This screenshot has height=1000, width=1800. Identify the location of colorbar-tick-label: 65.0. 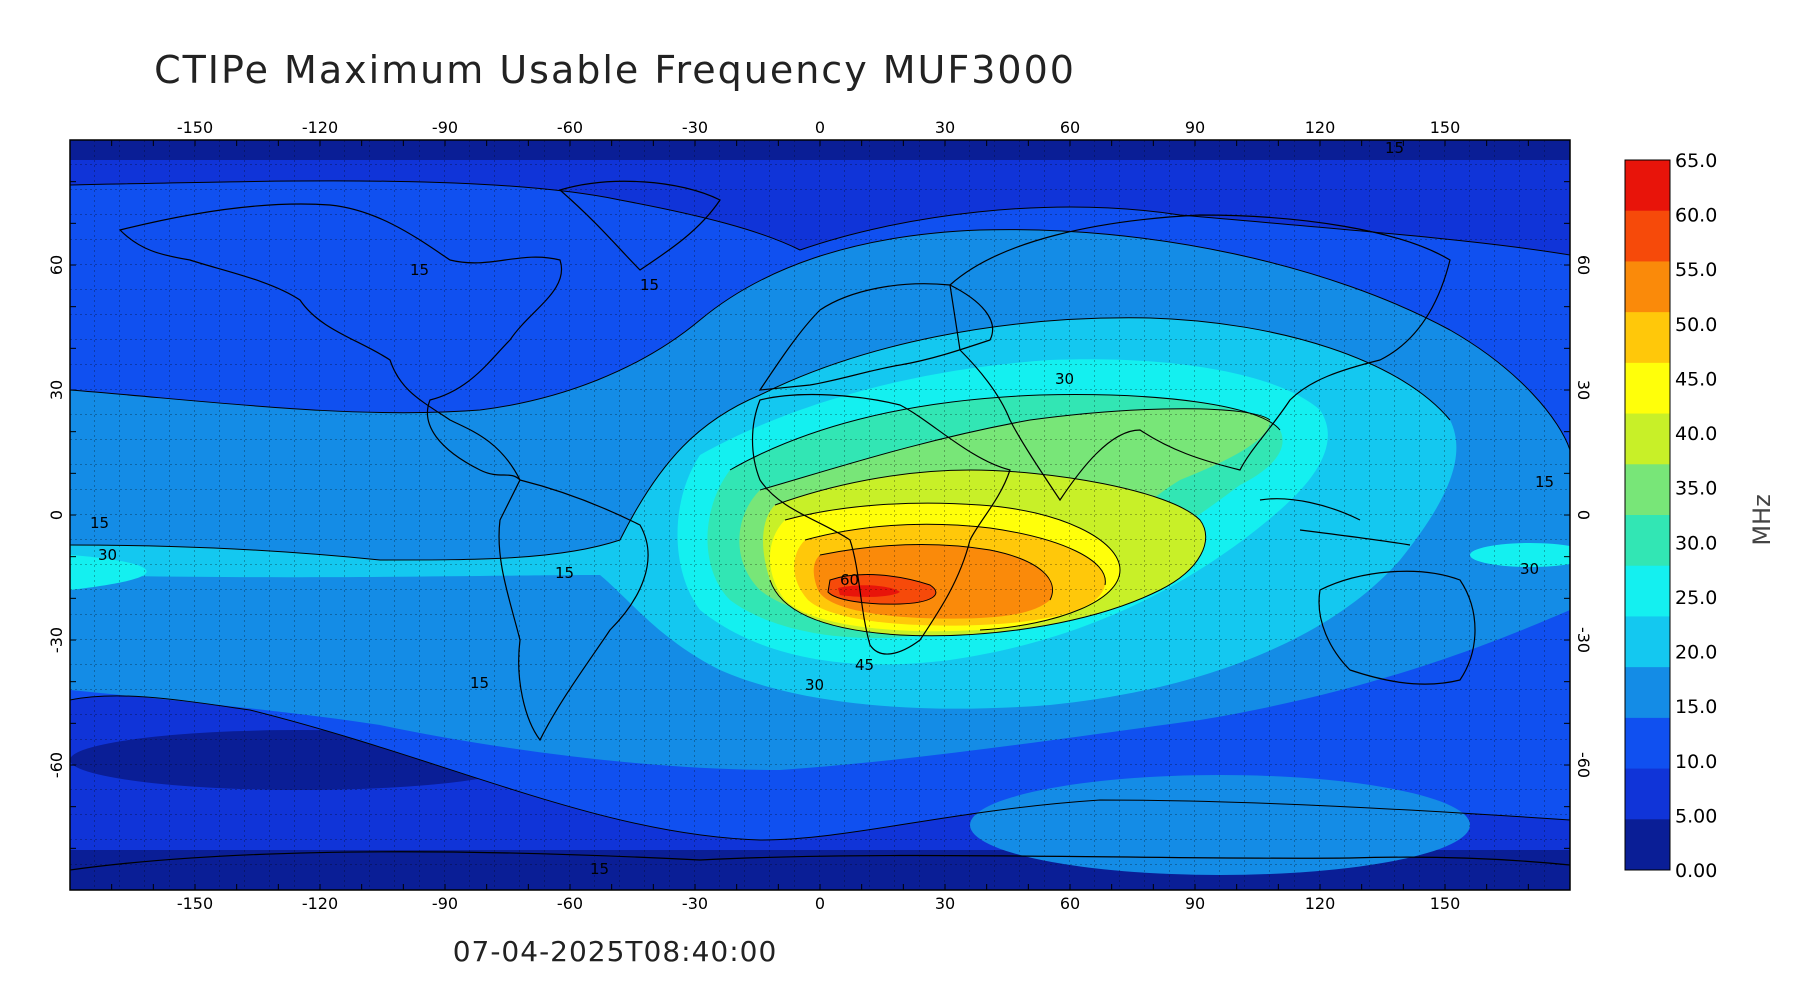
(1696, 161).